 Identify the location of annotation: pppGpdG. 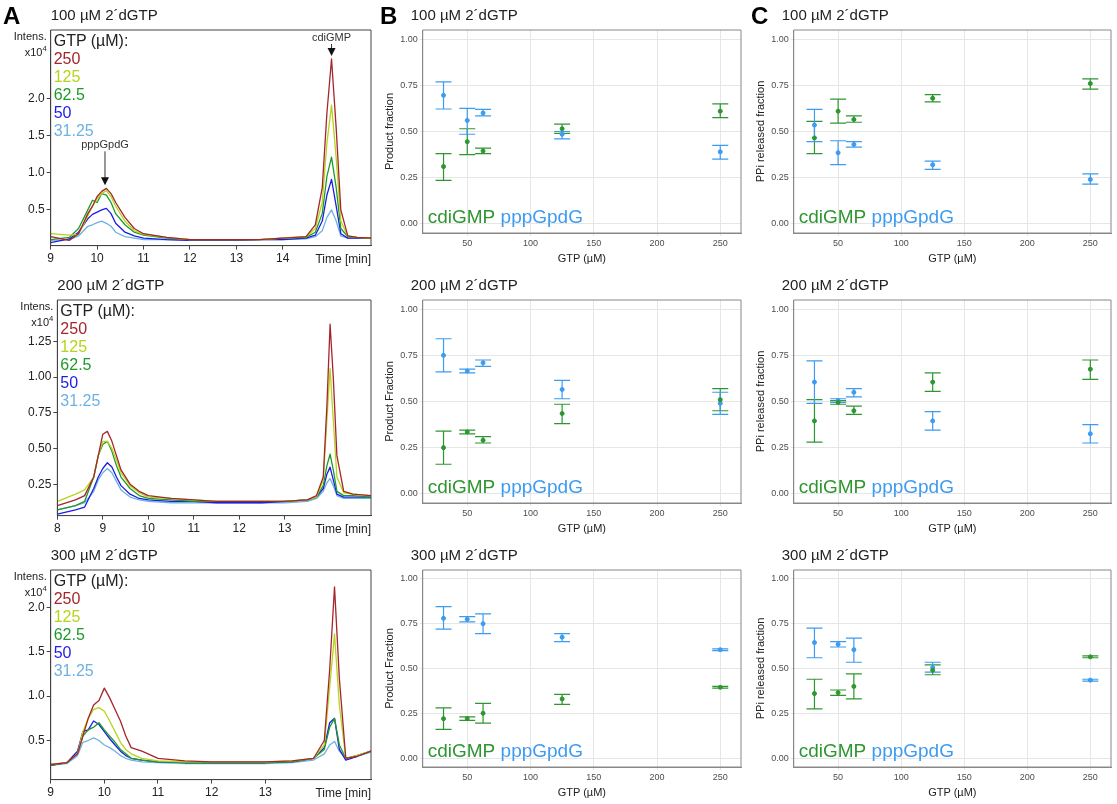
(105, 144).